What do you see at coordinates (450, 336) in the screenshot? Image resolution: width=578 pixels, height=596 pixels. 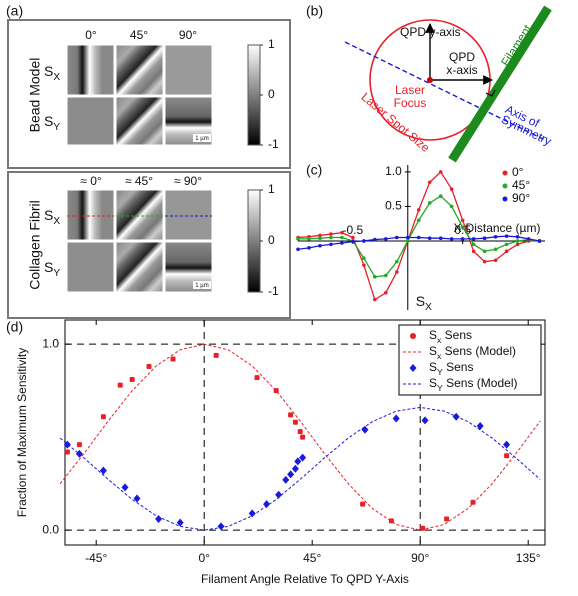 I see `legend-label: Sx Sens` at bounding box center [450, 336].